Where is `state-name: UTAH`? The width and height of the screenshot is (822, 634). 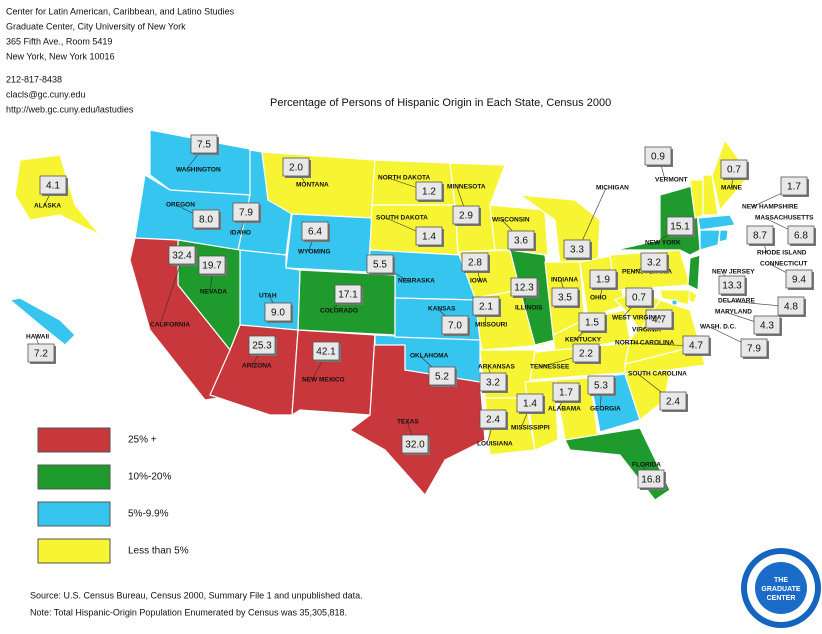 state-name: UTAH is located at coordinates (268, 296).